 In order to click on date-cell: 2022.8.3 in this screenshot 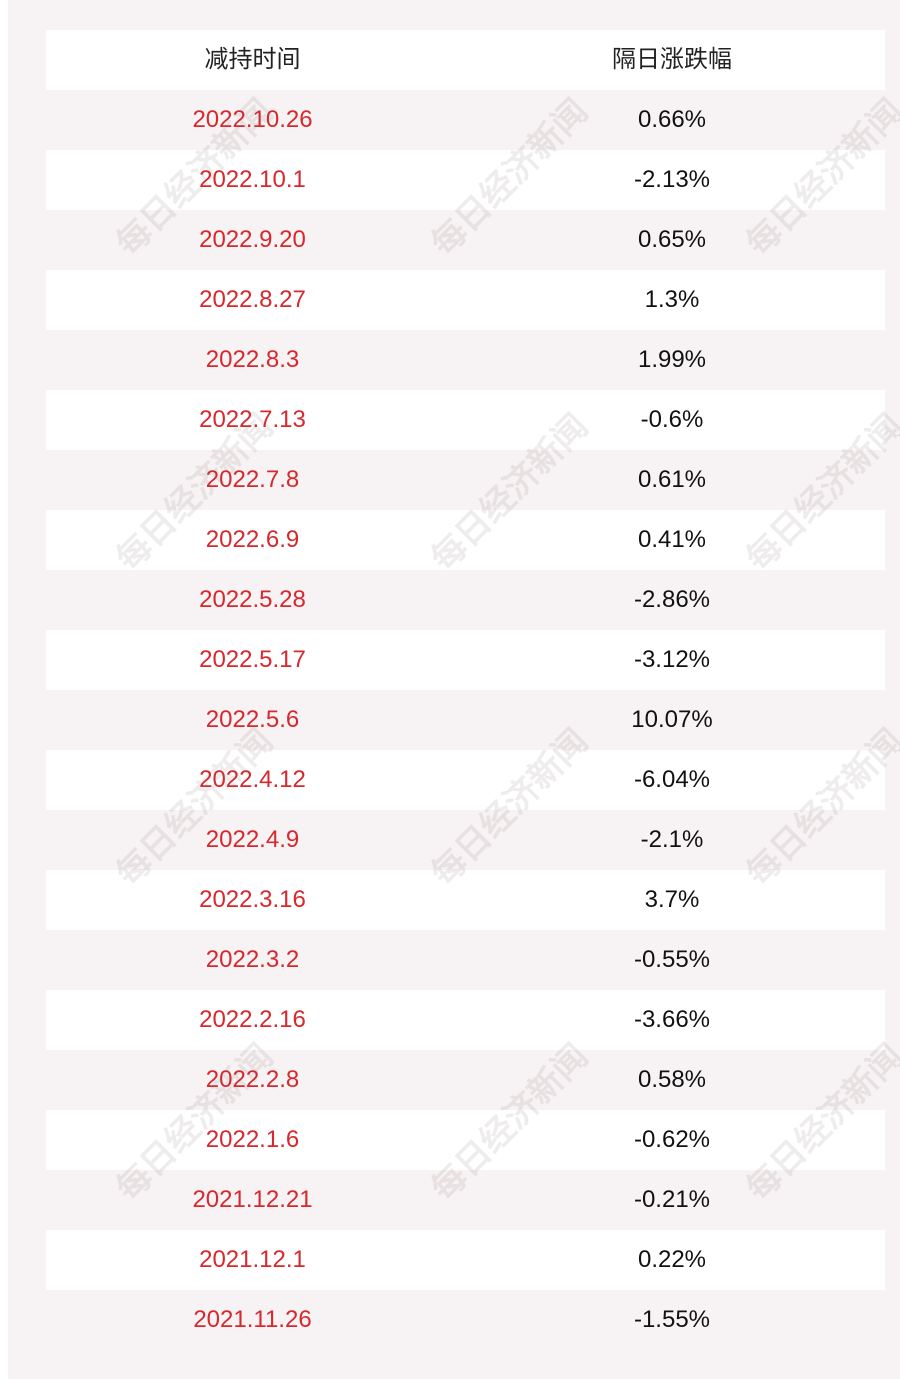, I will do `click(252, 359)`.